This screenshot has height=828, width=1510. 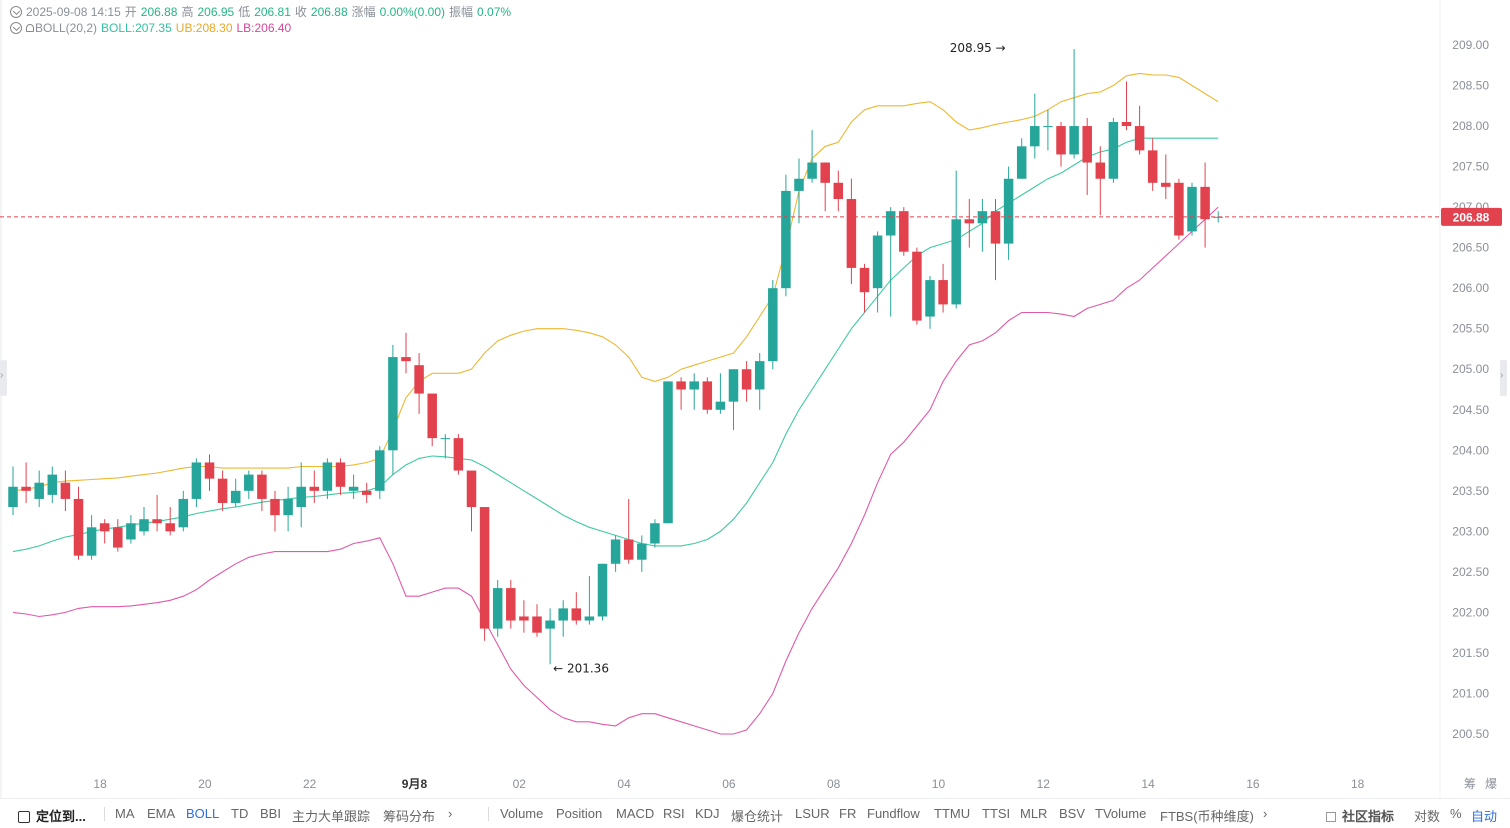 What do you see at coordinates (1470, 784) in the screenshot?
I see `axis-toggle-label: 筹` at bounding box center [1470, 784].